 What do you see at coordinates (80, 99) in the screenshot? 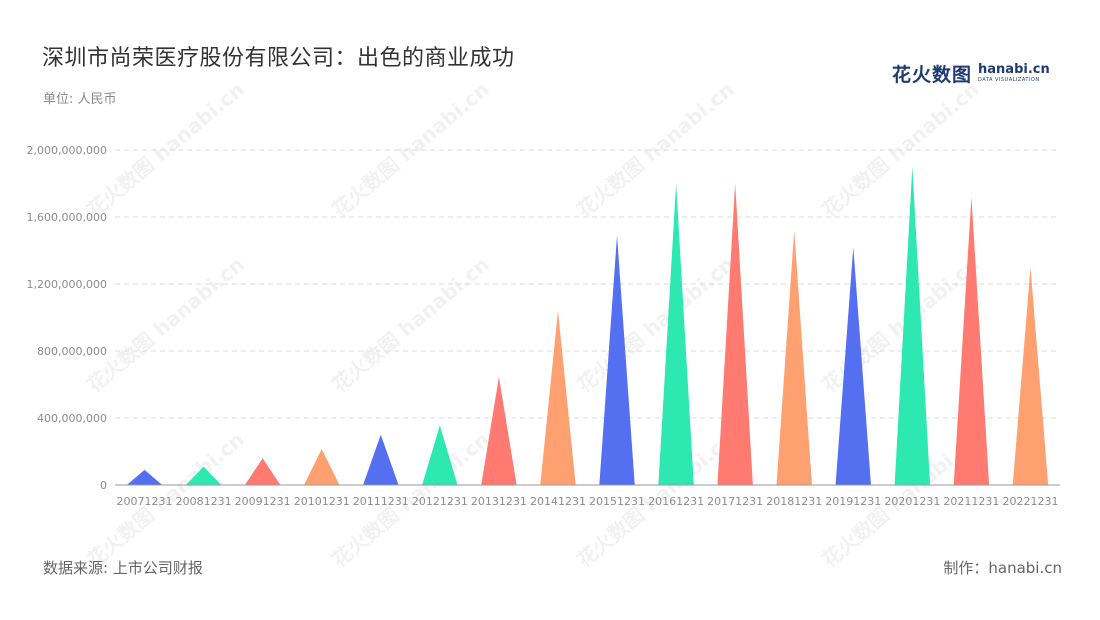
I see `unit-label: 单位: 人民币` at bounding box center [80, 99].